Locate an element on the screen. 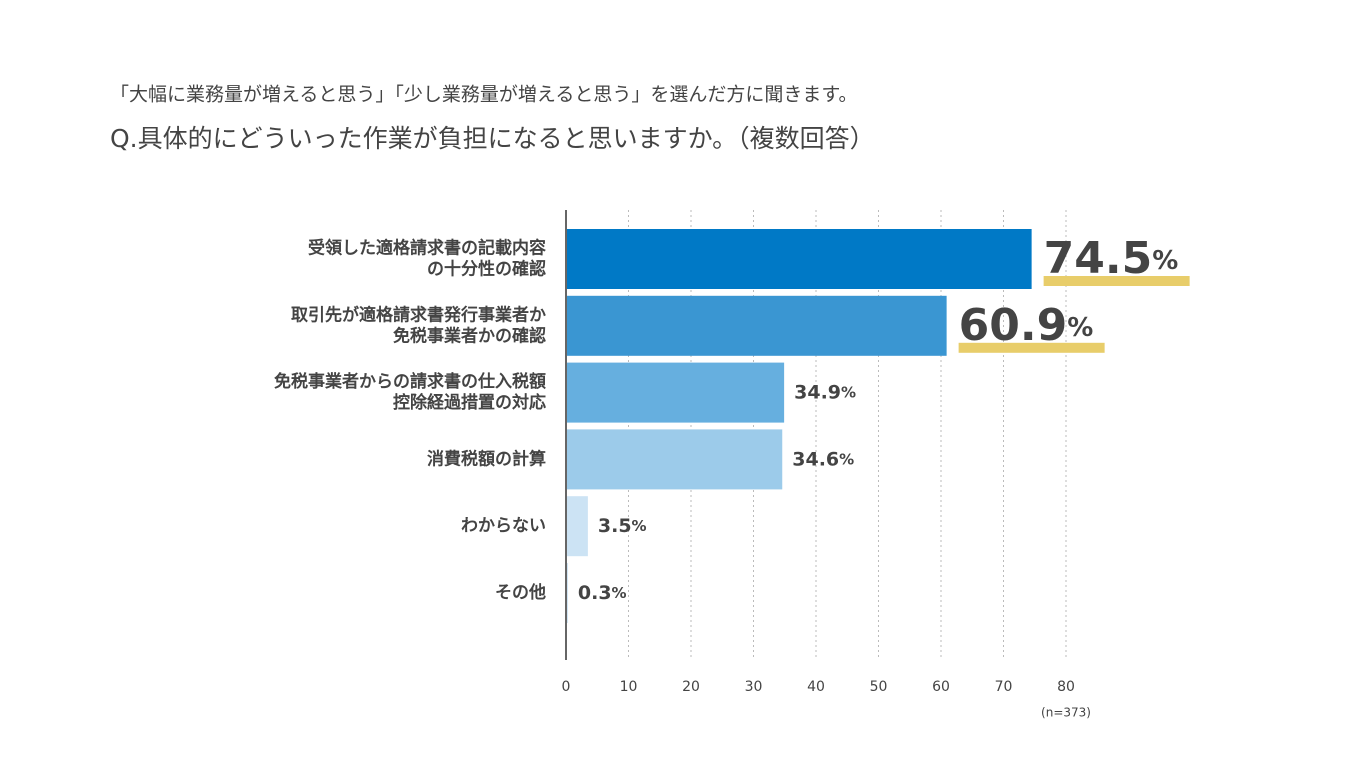 This screenshot has height=769, width=1366. x-tick-label: 40 is located at coordinates (816, 687).